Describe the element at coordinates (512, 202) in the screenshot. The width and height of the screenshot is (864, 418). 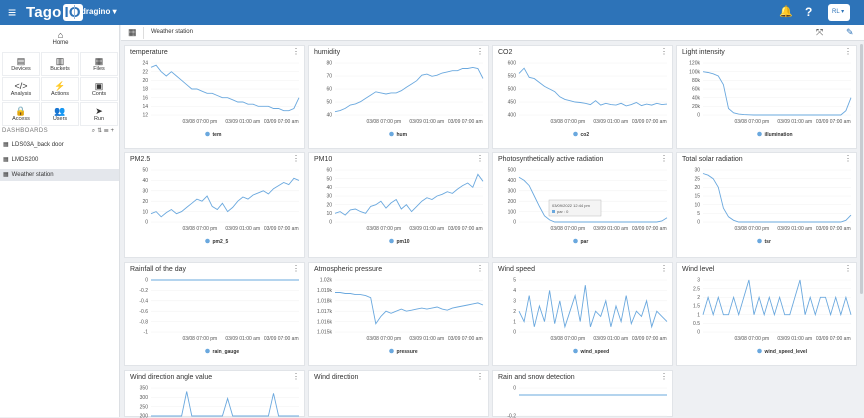
I see `y-tick-label: 200` at that location.